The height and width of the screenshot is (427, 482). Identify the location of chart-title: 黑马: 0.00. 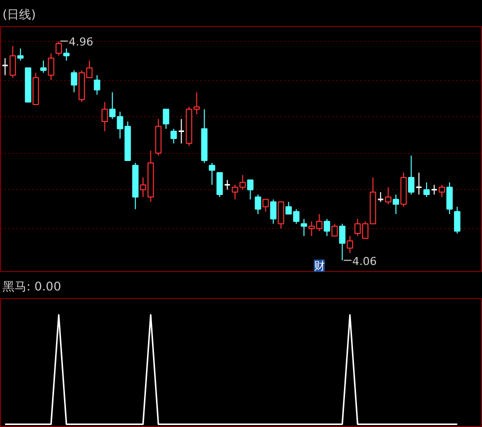
(32, 287).